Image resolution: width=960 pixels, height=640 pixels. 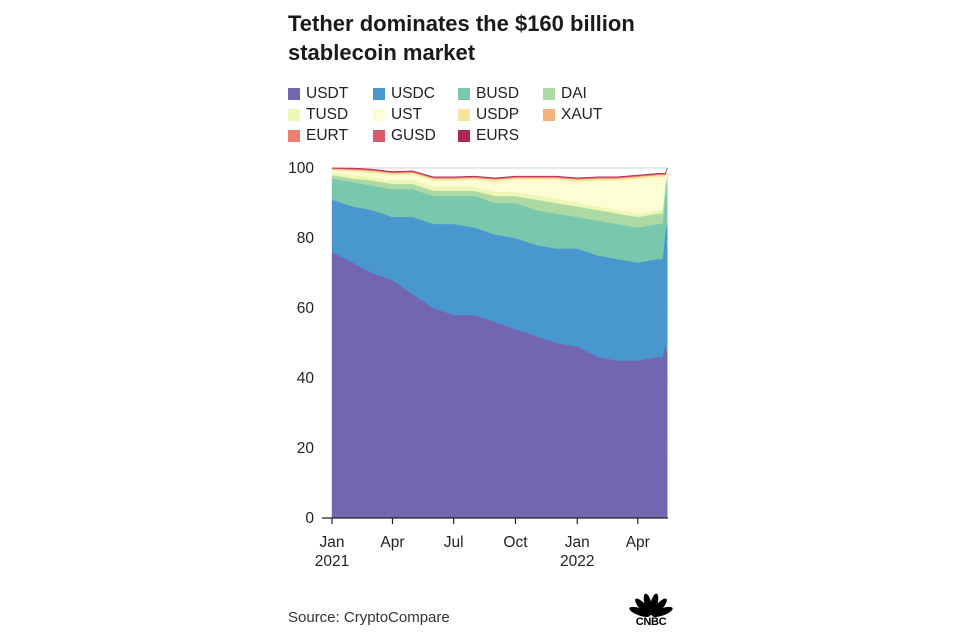 I want to click on legend-item-usdc: USDC, so click(x=415, y=94).